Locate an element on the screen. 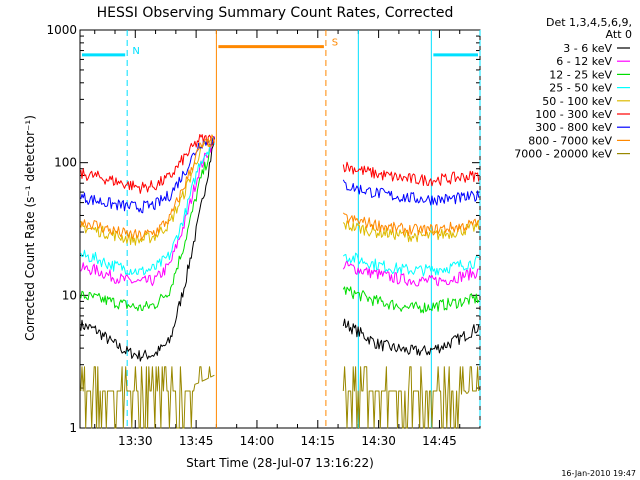 Image resolution: width=640 pixels, height=480 pixels. y-tick-label: 1 is located at coordinates (73, 428).